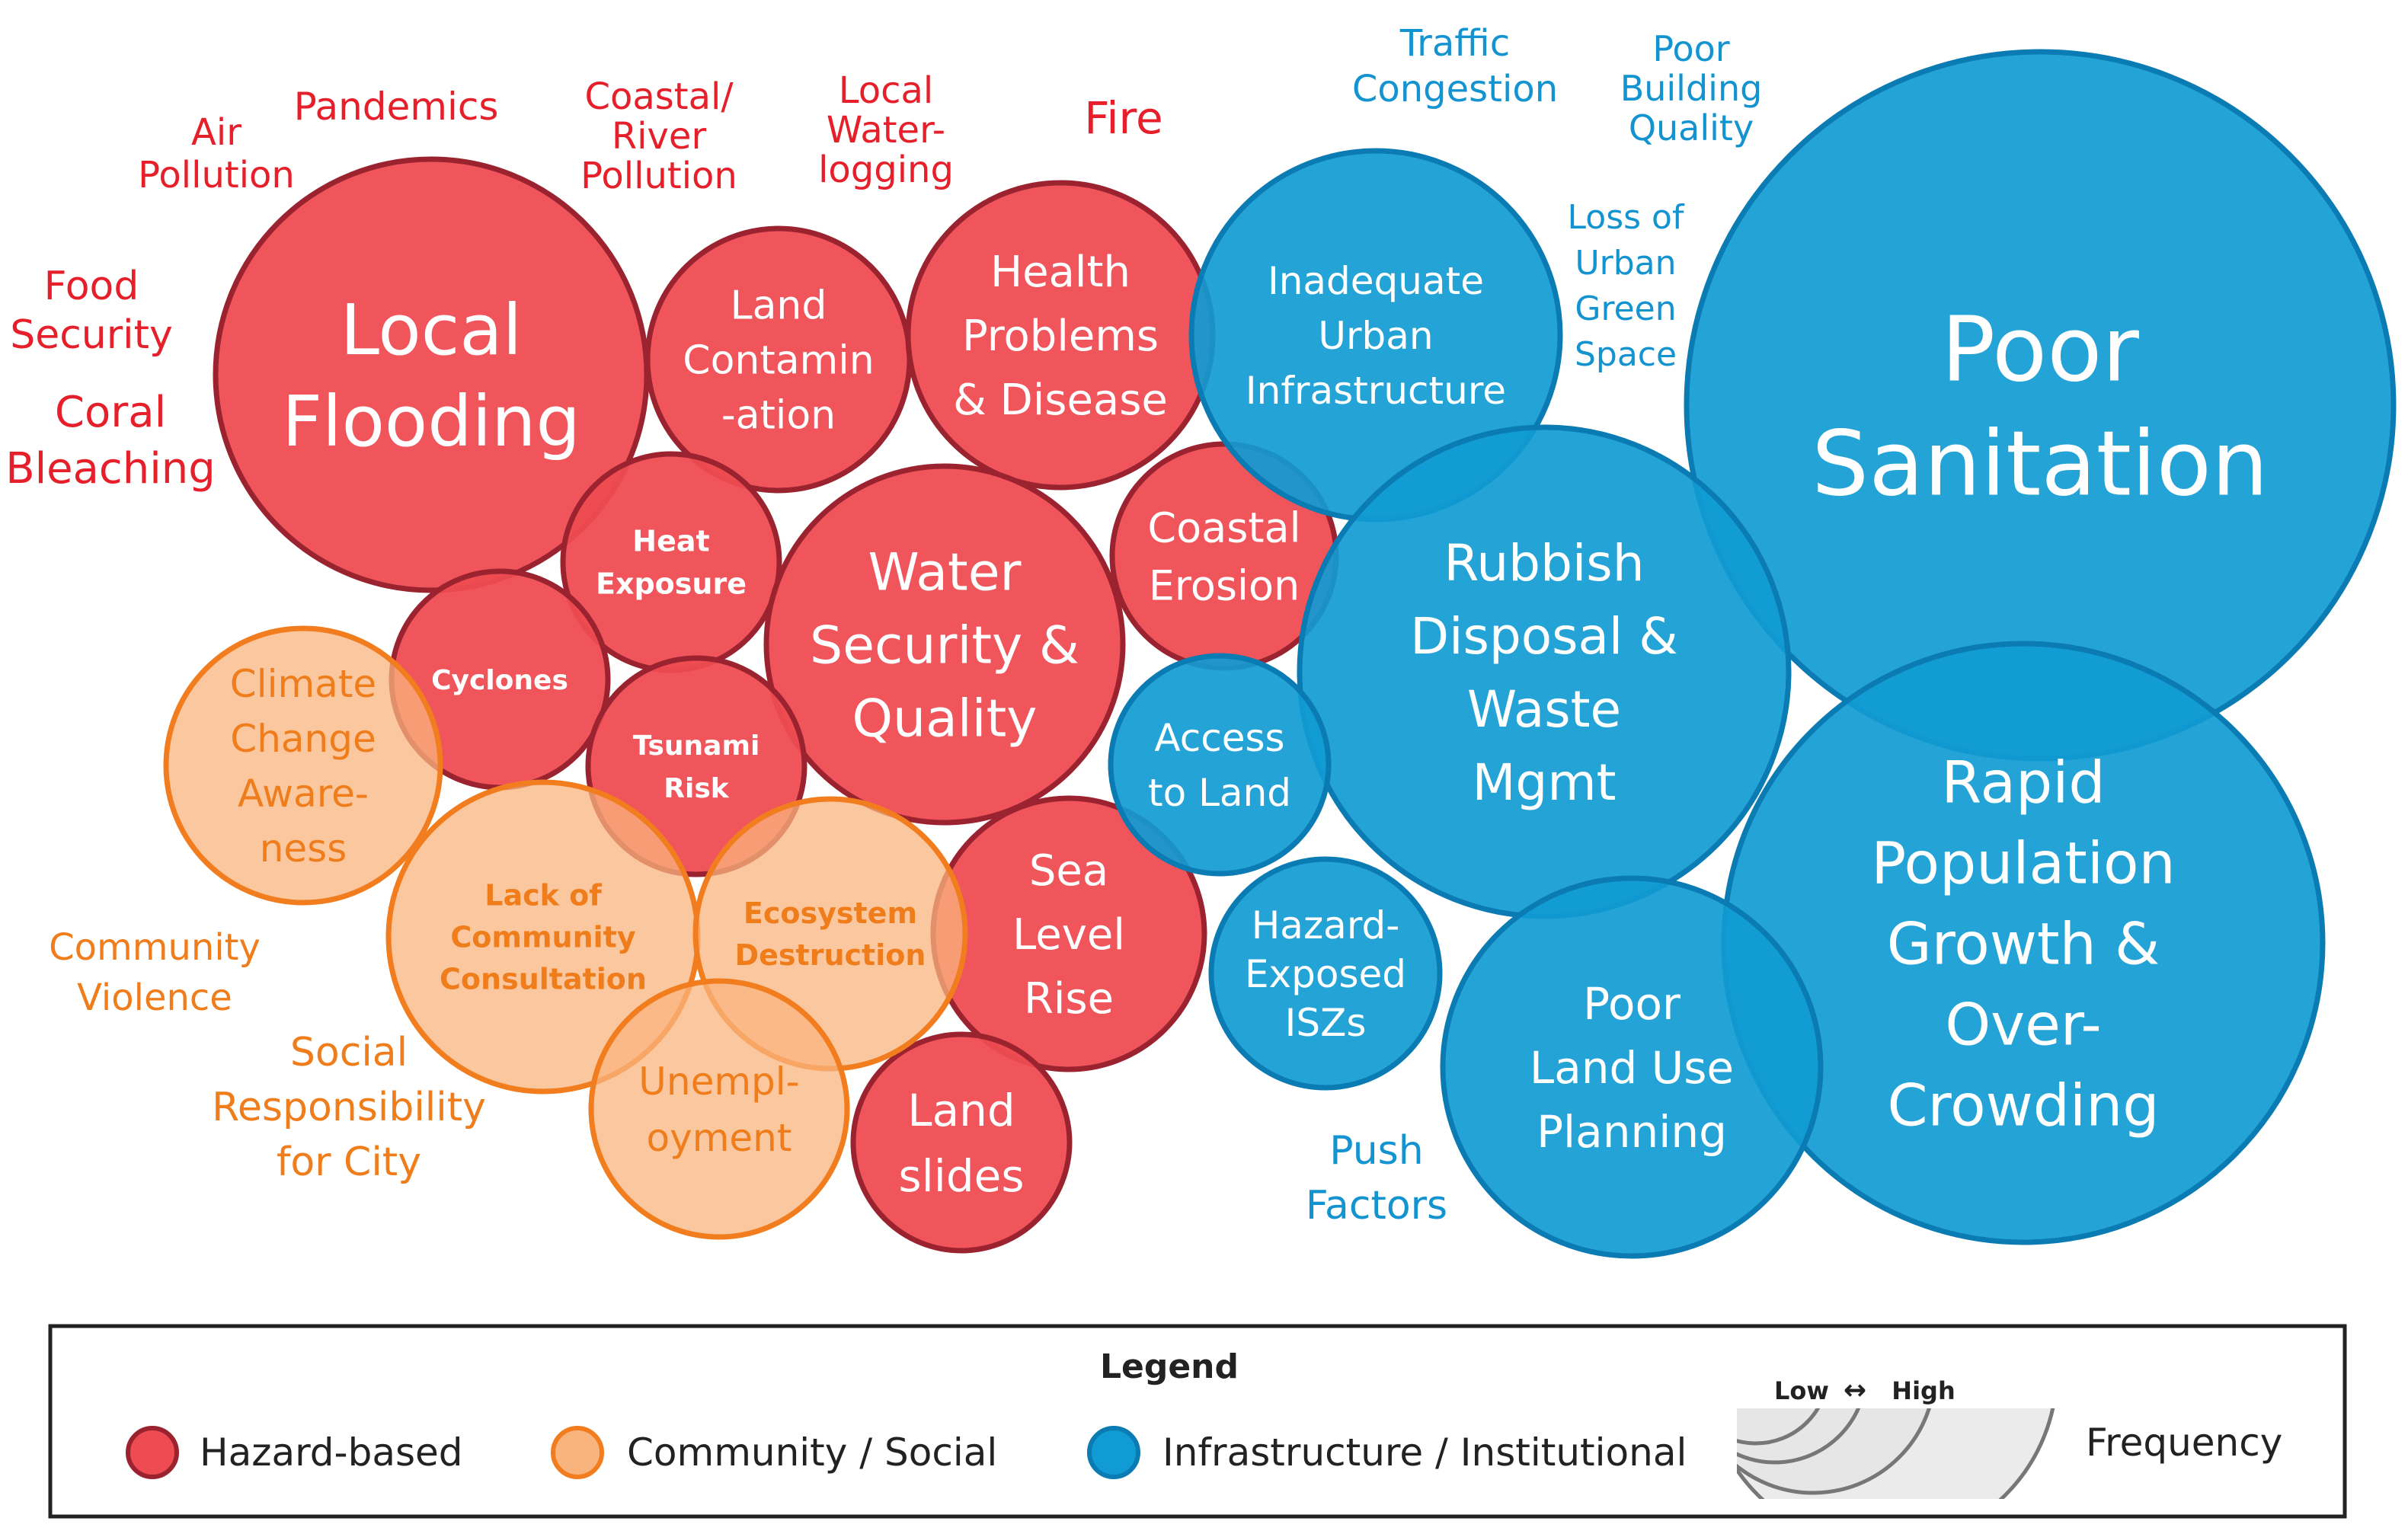  I want to click on bubble-label-line: Over-, so click(2023, 1024).